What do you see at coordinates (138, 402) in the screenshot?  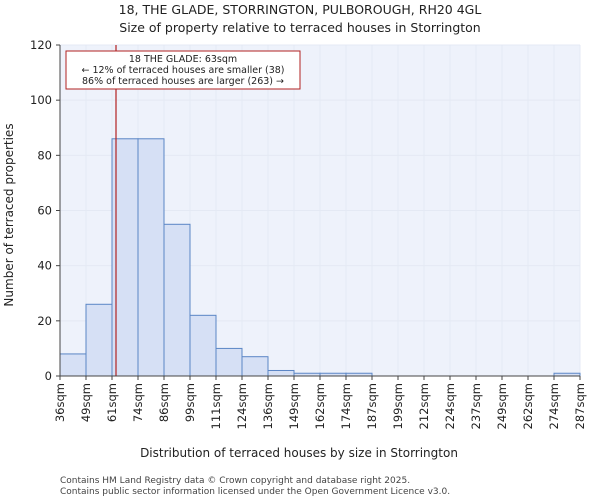 I see `x-tick-label: 74sqm` at bounding box center [138, 402].